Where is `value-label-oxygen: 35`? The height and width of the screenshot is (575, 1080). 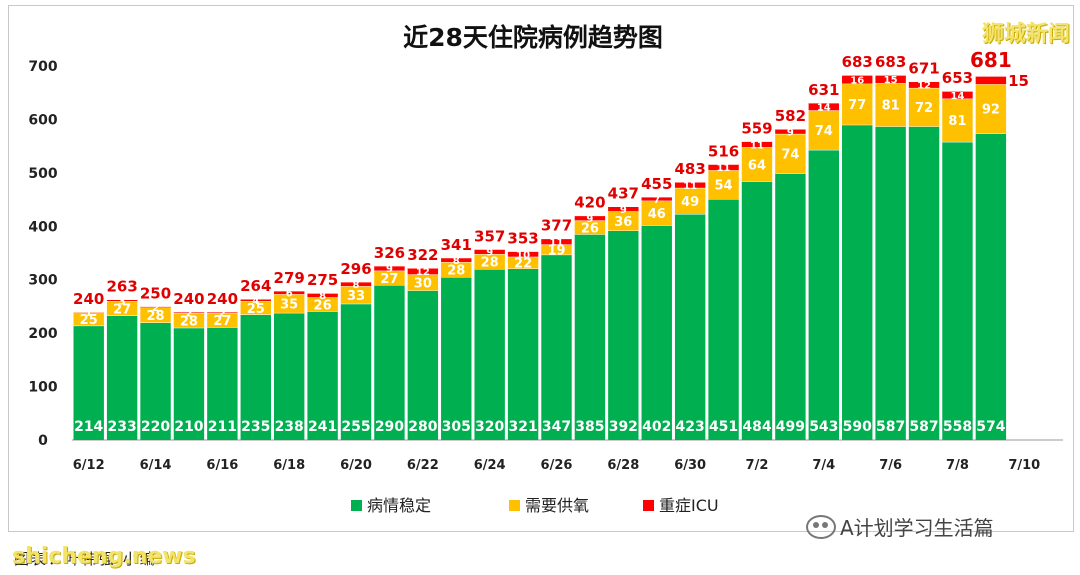 value-label-oxygen: 35 is located at coordinates (289, 304).